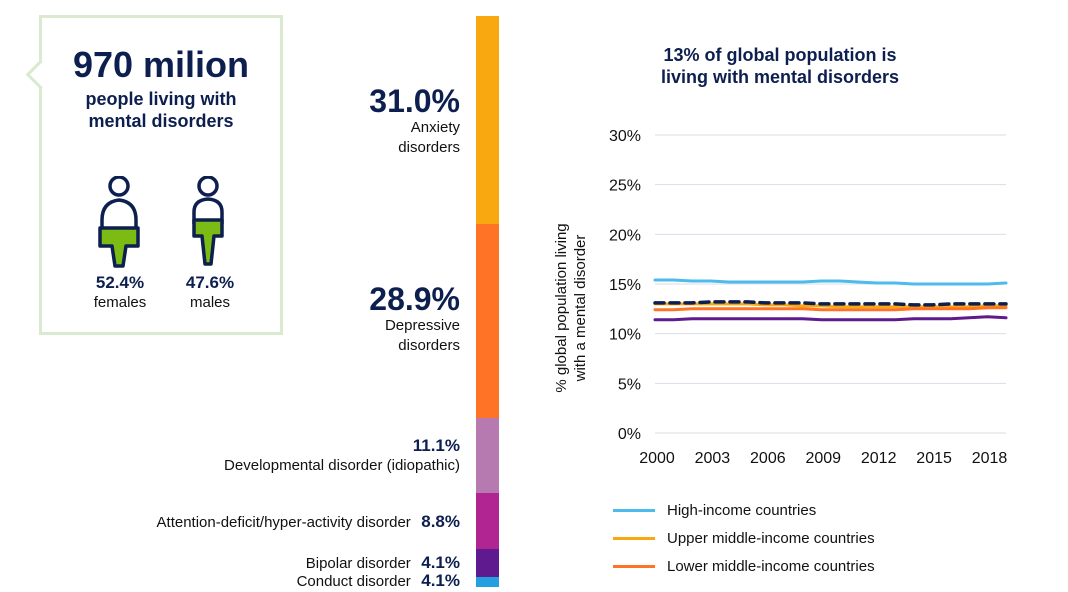 Image resolution: width=1068 pixels, height=592 pixels. I want to click on bipolar-segment, so click(487, 563).